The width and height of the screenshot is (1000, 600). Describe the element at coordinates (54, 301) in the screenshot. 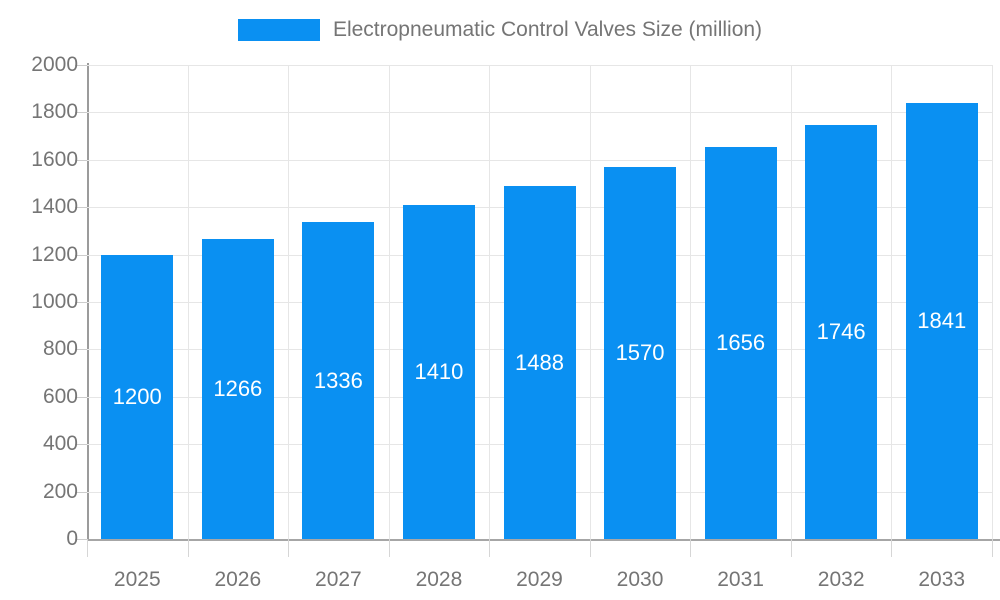

I see `y-axis-tick-label: 1000` at that location.